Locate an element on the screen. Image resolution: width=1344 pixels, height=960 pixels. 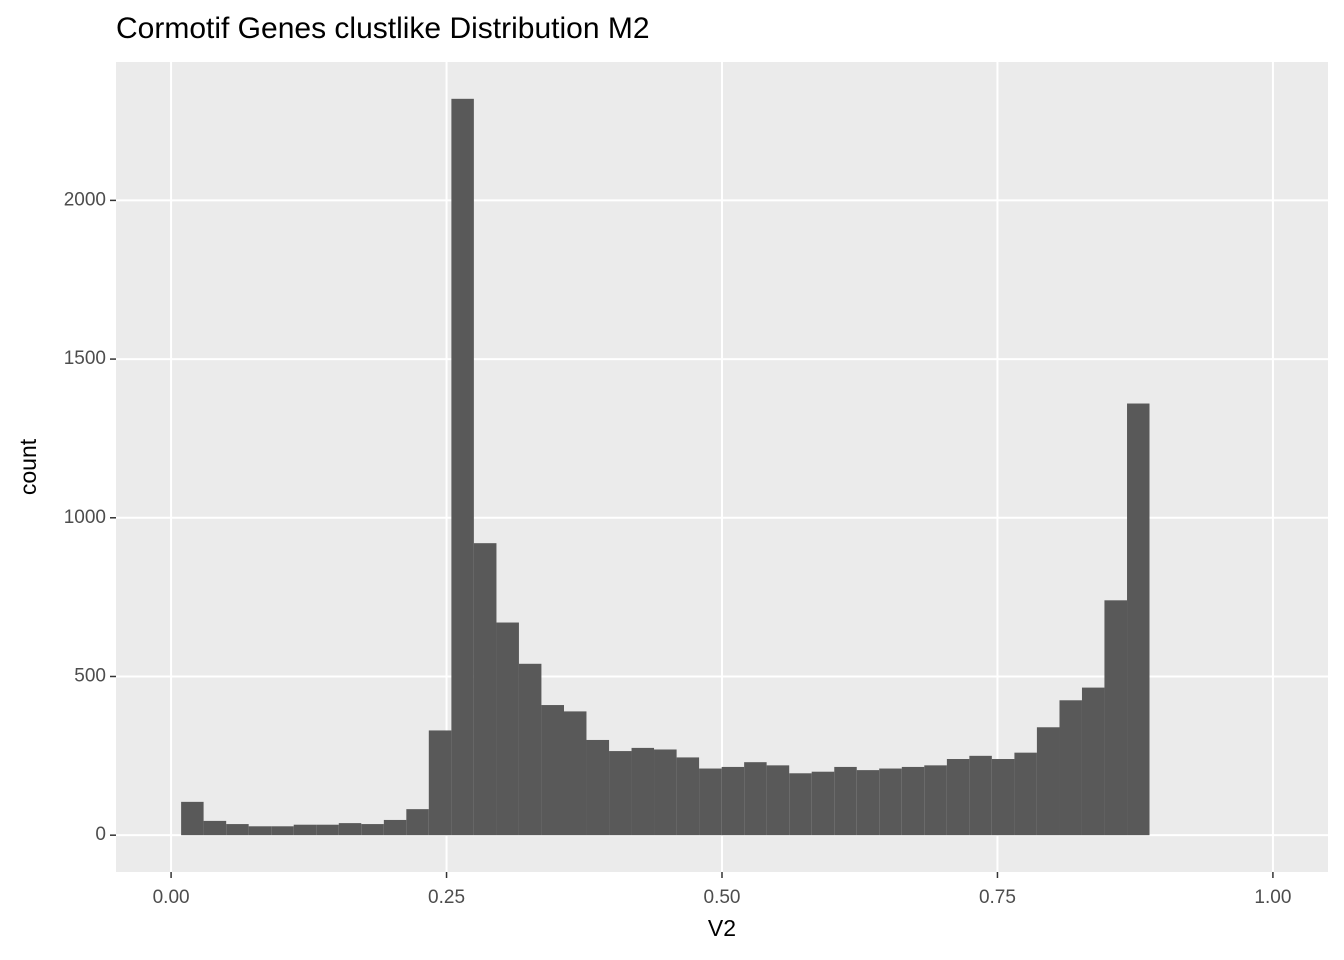
x-tick-label: 0.50 is located at coordinates (722, 897).